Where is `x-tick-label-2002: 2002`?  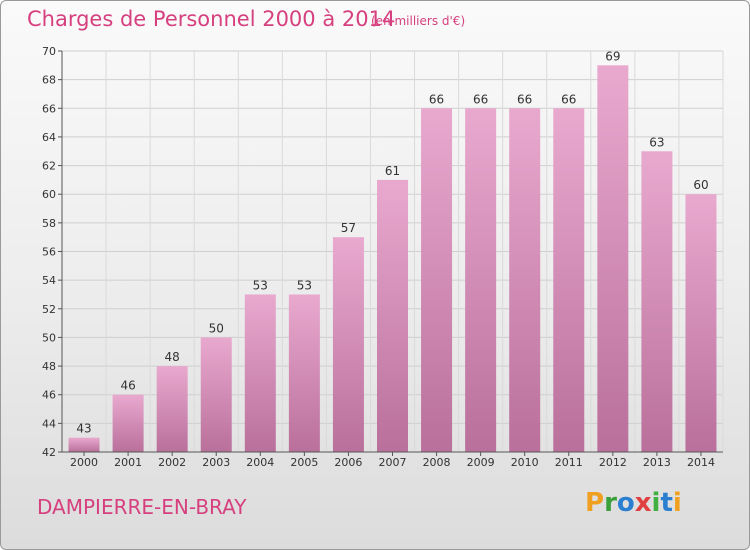 x-tick-label-2002: 2002 is located at coordinates (172, 462).